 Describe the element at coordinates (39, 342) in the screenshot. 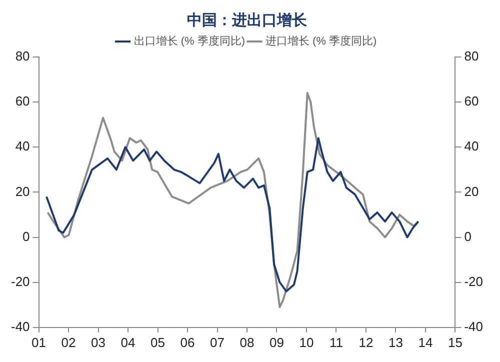

I see `x-tick-label: 01` at that location.